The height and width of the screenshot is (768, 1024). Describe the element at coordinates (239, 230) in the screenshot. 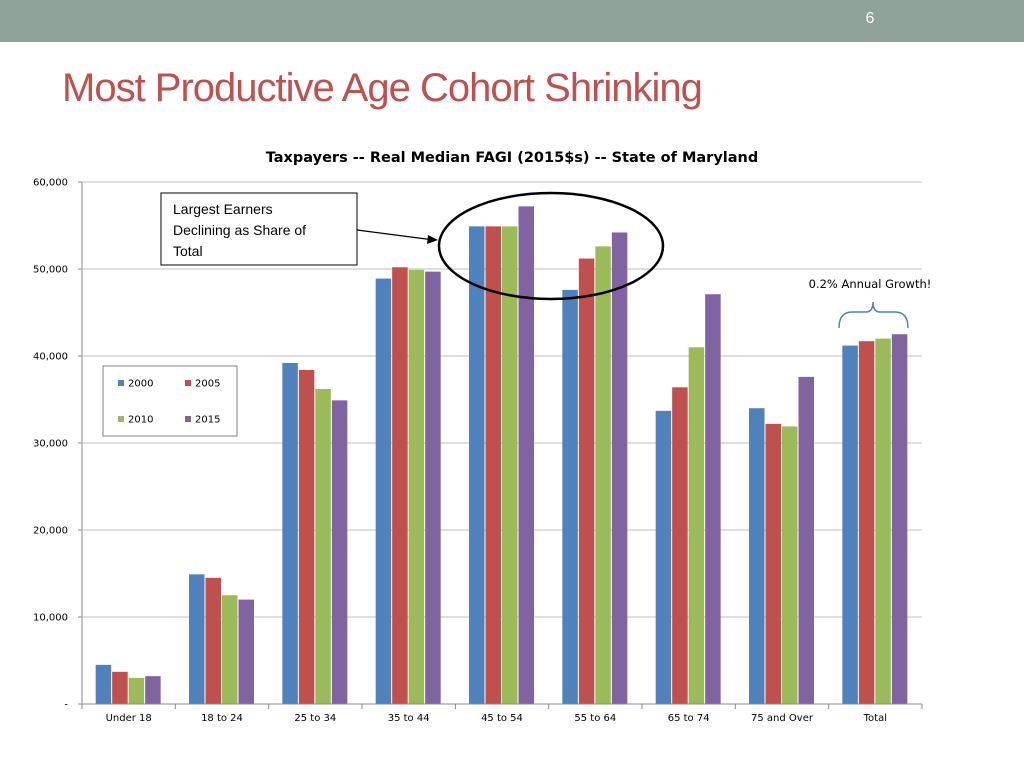

I see `callout-line-2: Declining as Share of` at that location.